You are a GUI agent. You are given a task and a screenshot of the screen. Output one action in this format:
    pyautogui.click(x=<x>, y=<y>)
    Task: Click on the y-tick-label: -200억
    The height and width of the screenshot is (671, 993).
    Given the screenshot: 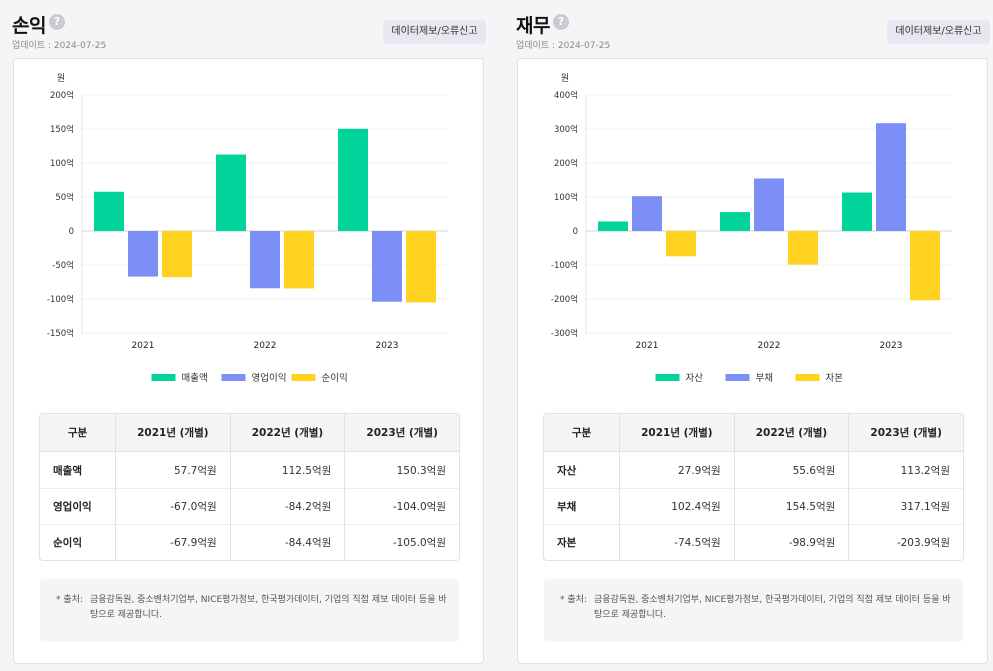 What is the action you would take?
    pyautogui.click(x=564, y=299)
    